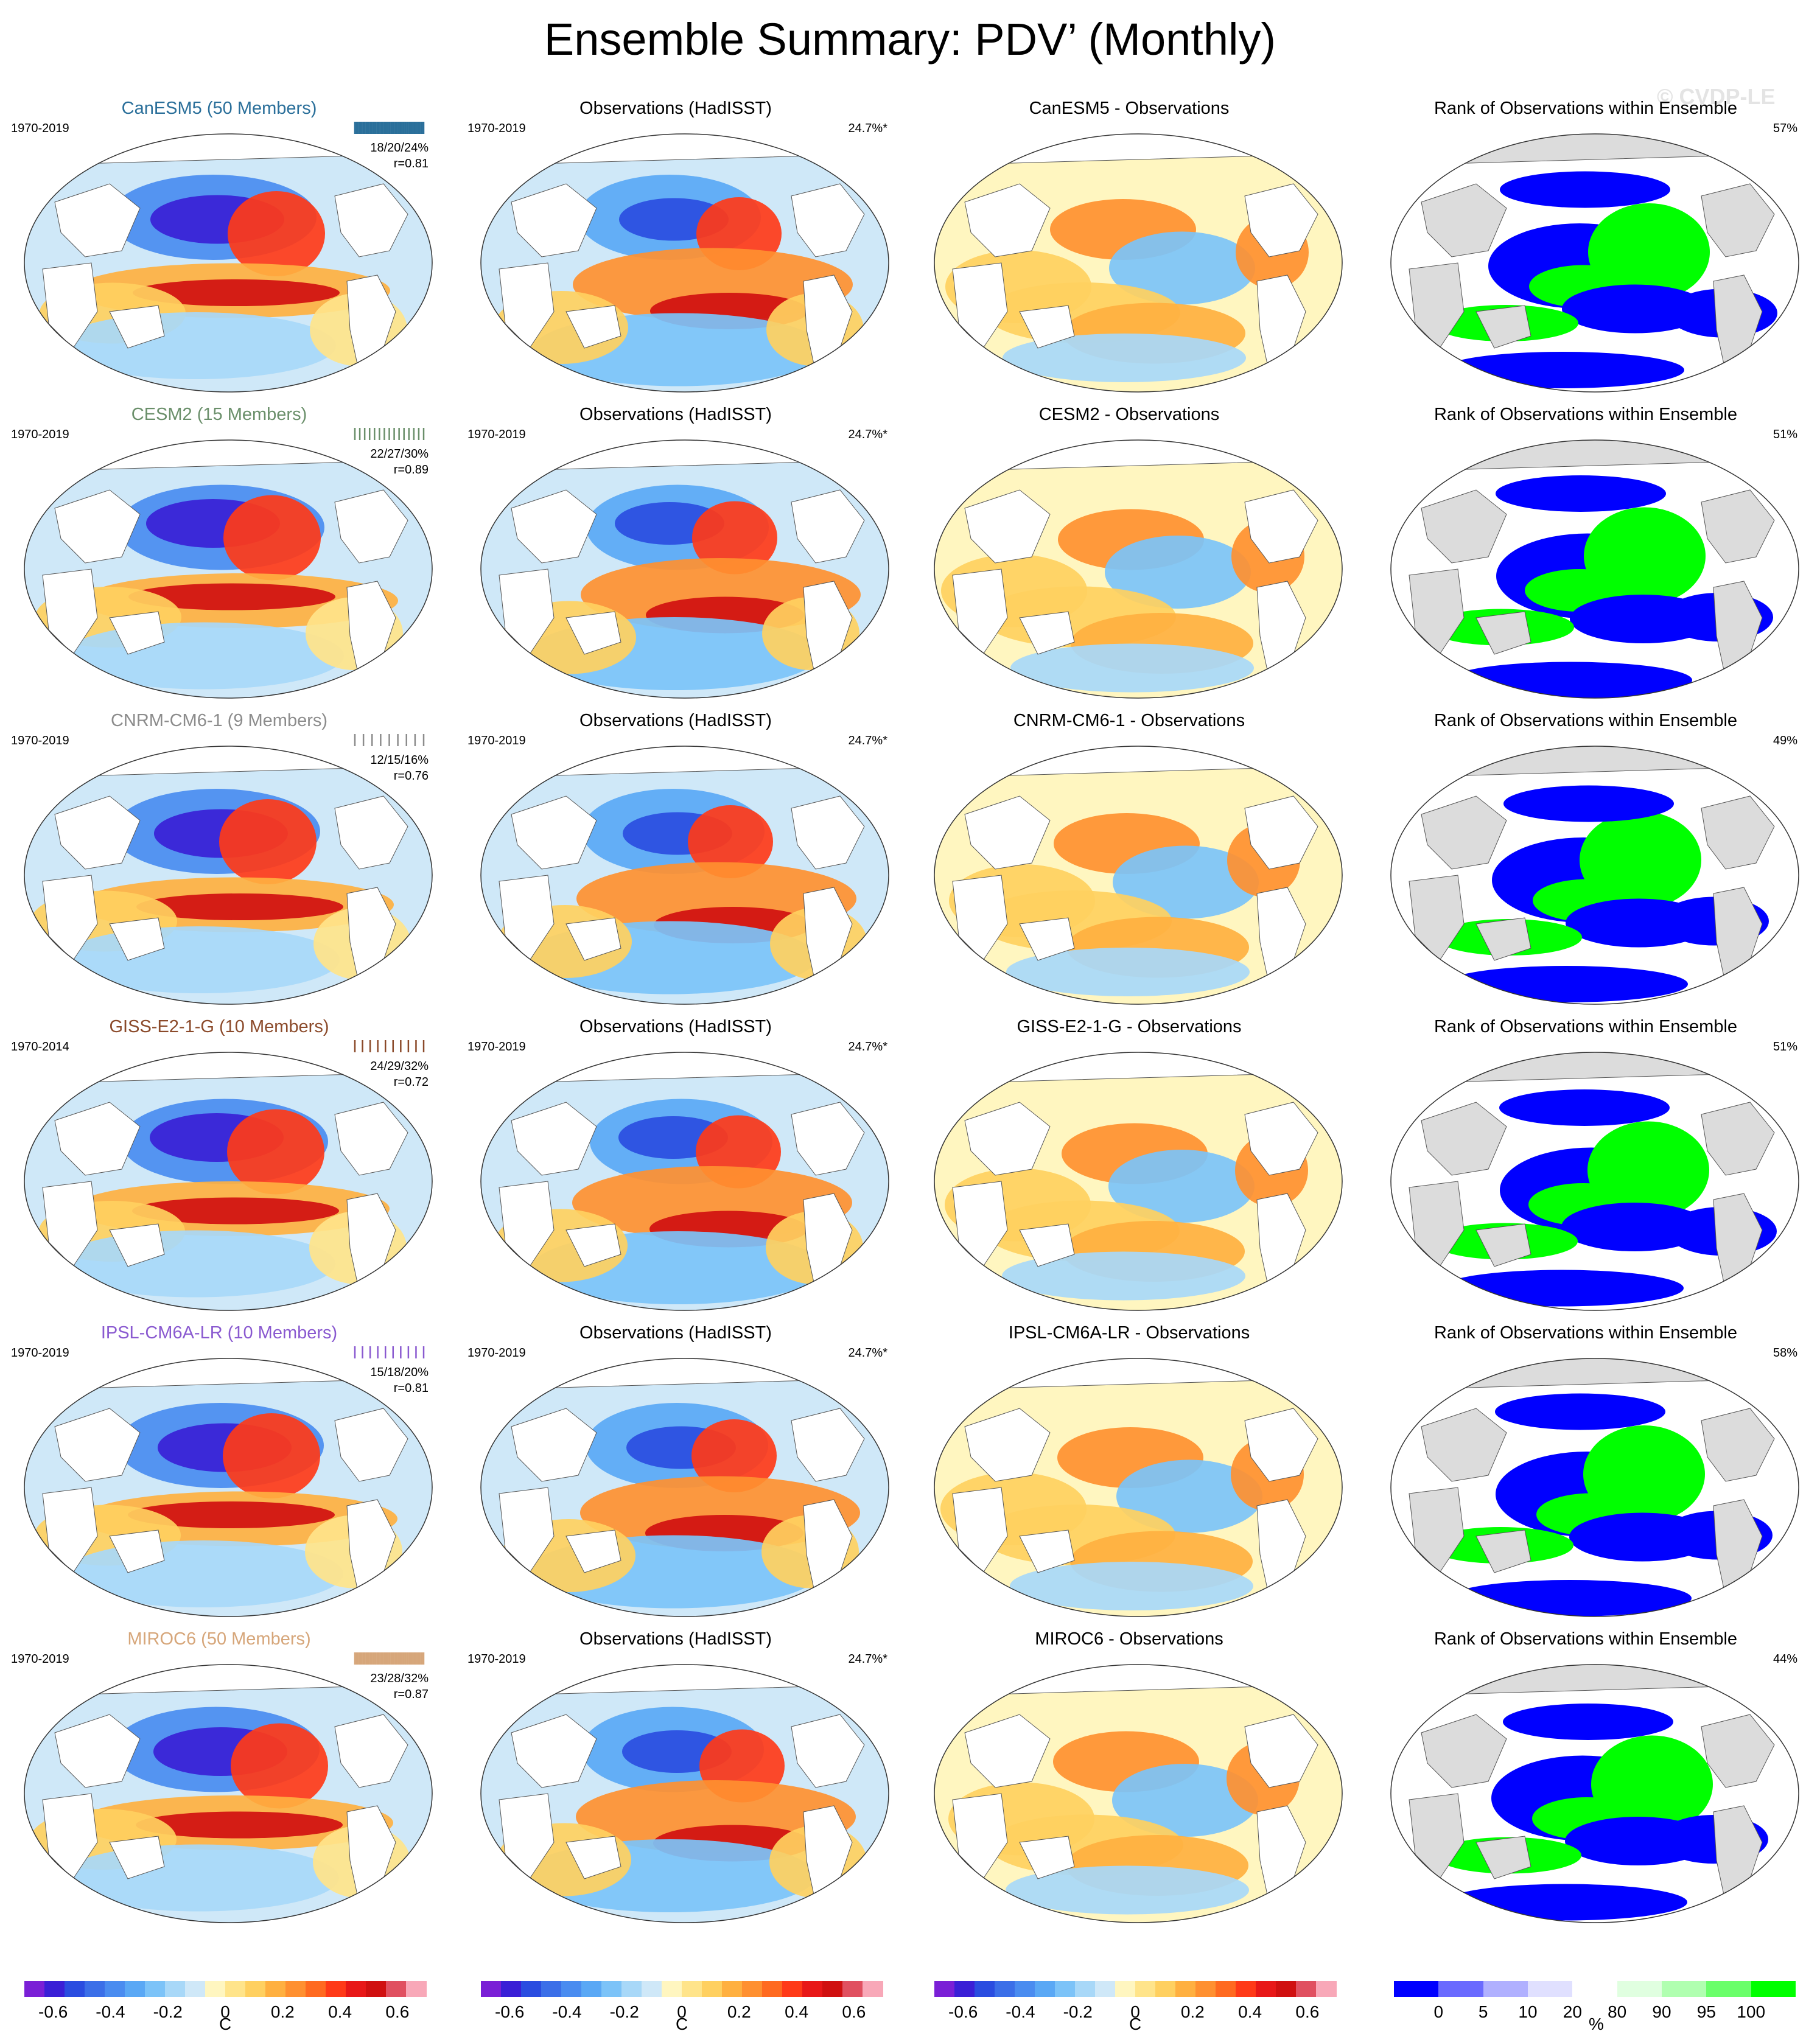 This screenshot has width=1820, height=2034. Describe the element at coordinates (389, 740) in the screenshot. I see `member-spread-ticks` at that location.